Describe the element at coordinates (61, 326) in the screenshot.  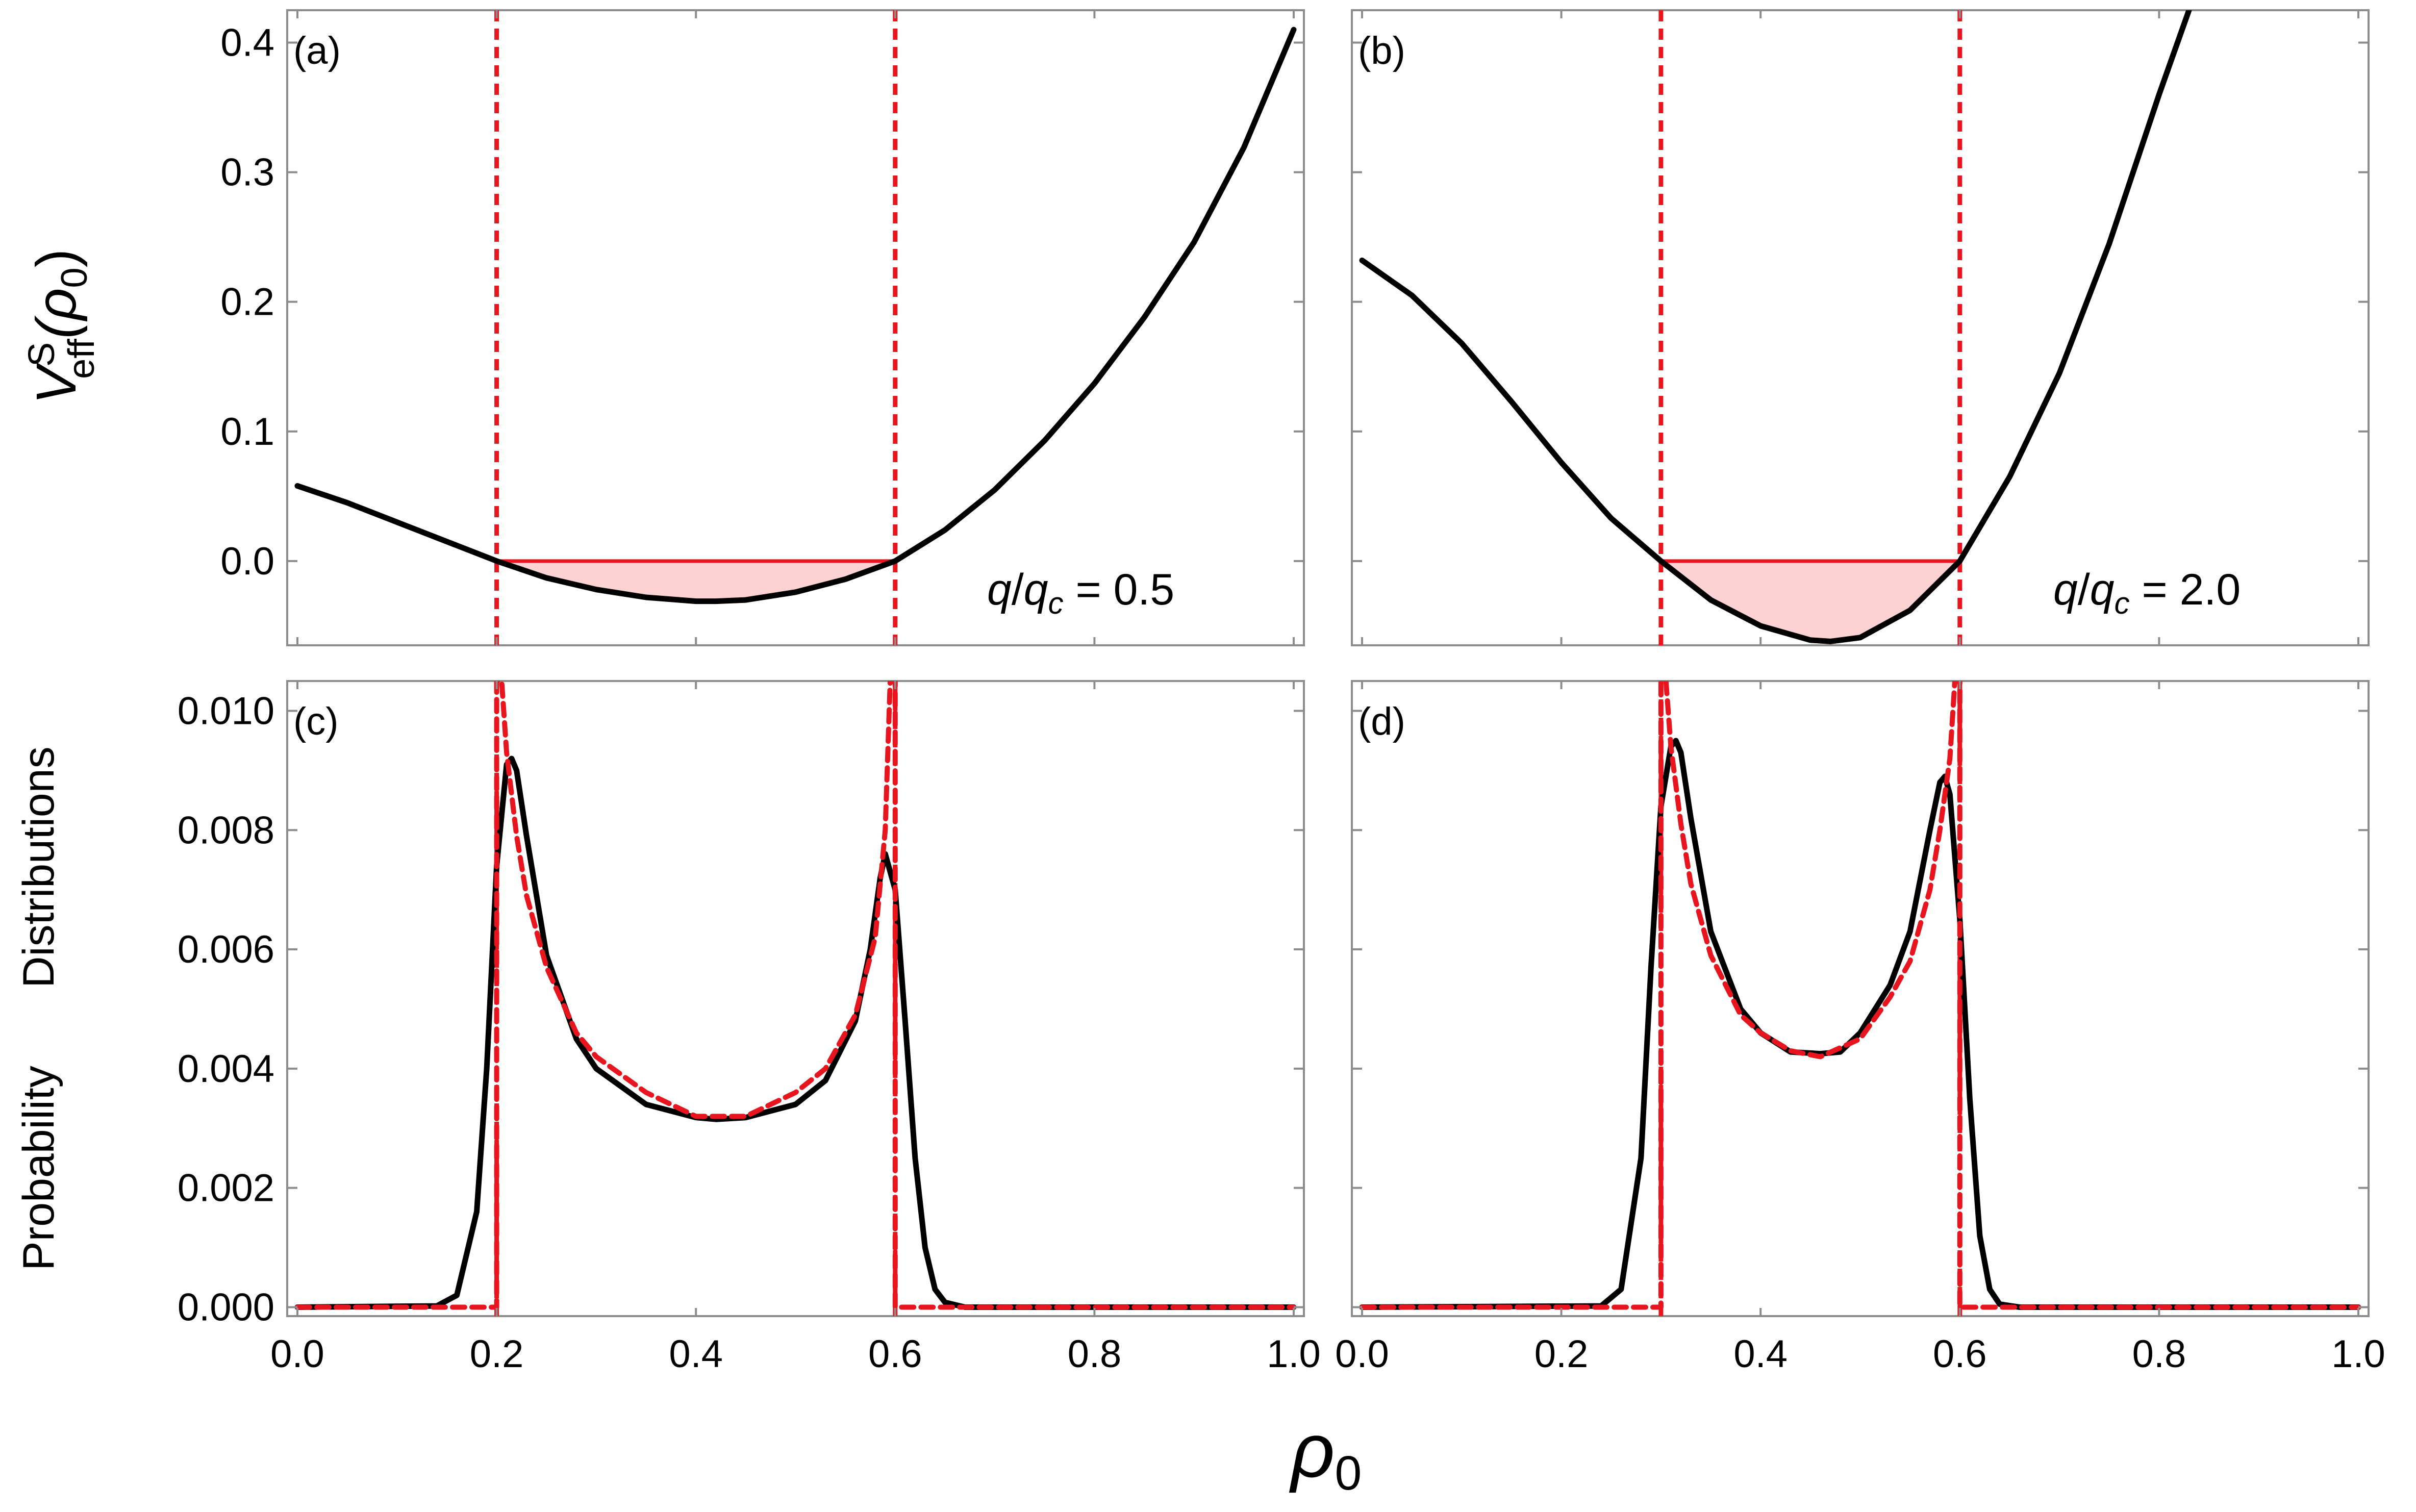
I see `y-axis-title-top: VSeff(ρ0)` at that location.